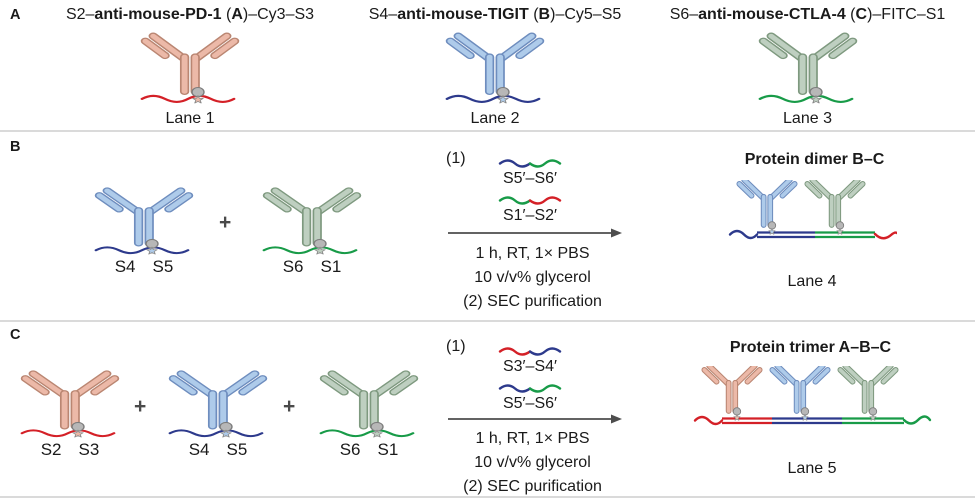  Describe the element at coordinates (810, 347) in the screenshot. I see `product-trimer-title: Protein trimer A–B–C` at that location.